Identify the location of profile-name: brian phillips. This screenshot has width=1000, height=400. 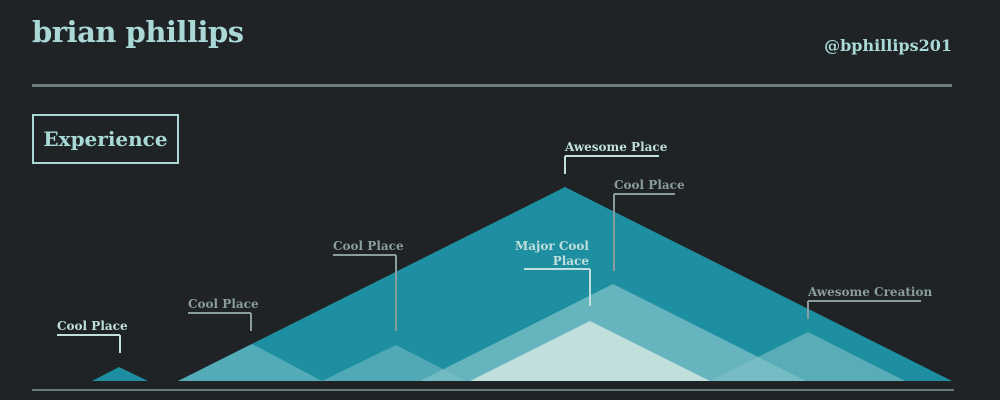
(138, 32).